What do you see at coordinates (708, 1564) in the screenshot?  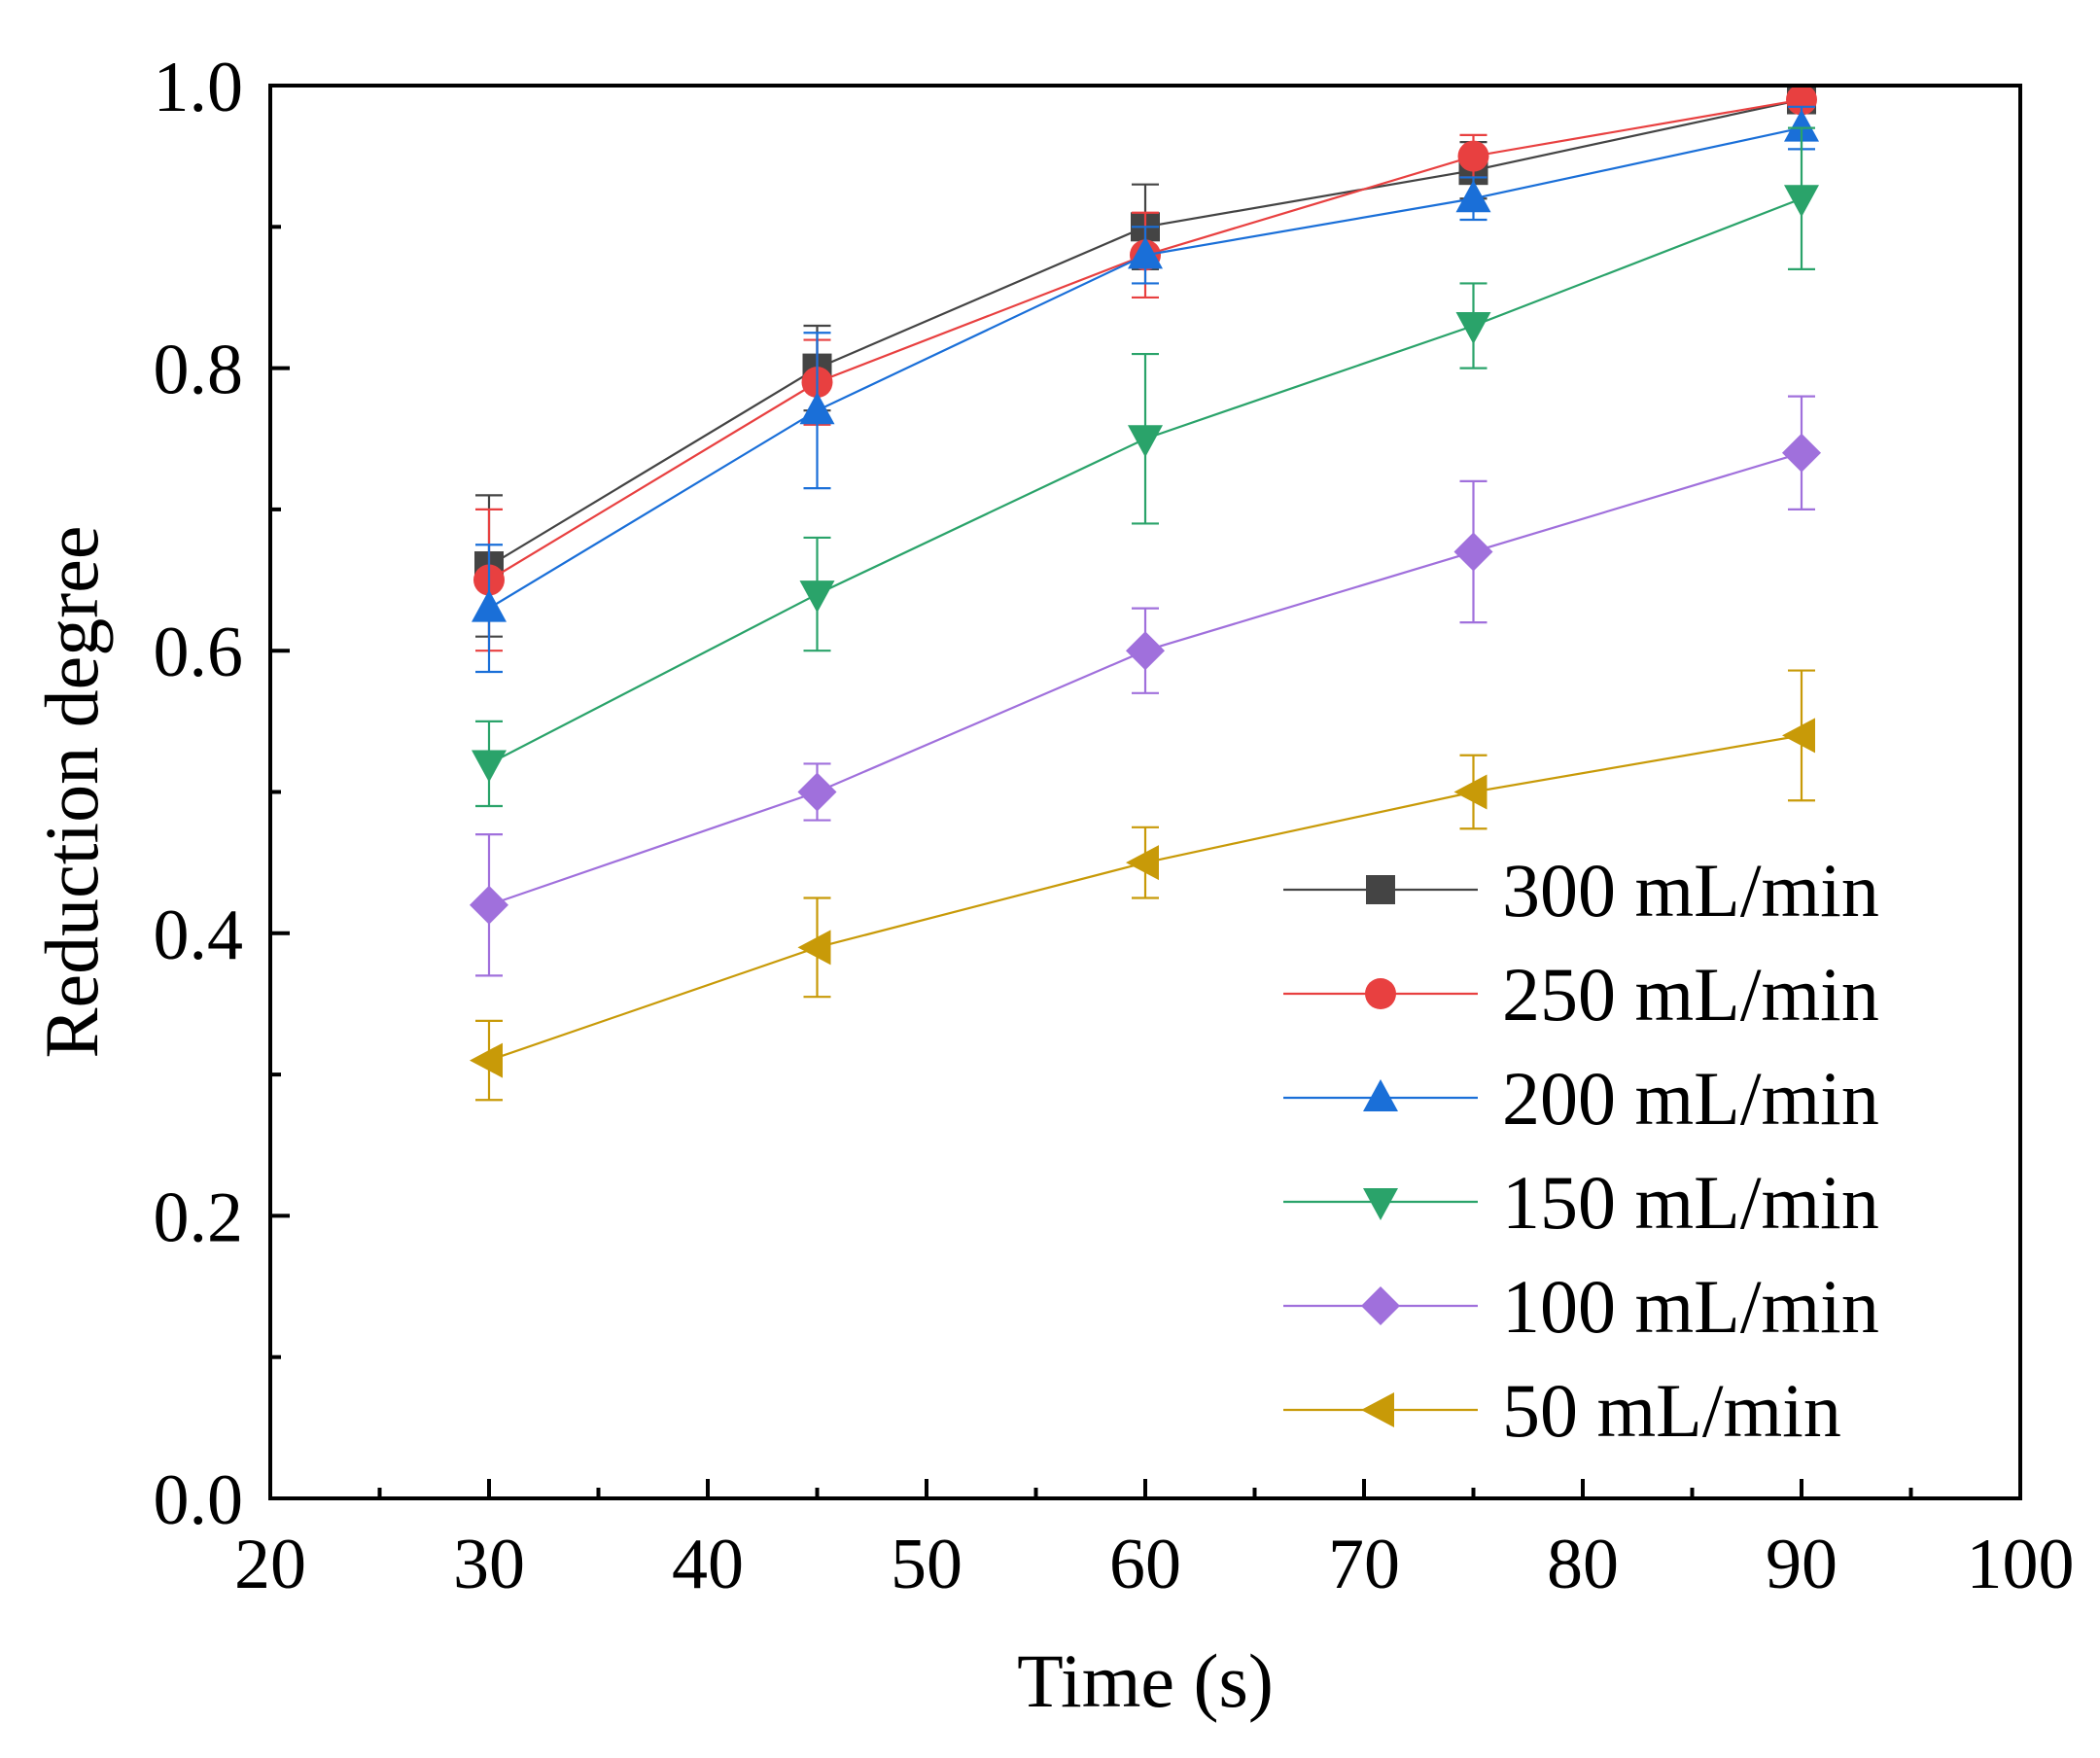 I see `x-tick-label: 40` at bounding box center [708, 1564].